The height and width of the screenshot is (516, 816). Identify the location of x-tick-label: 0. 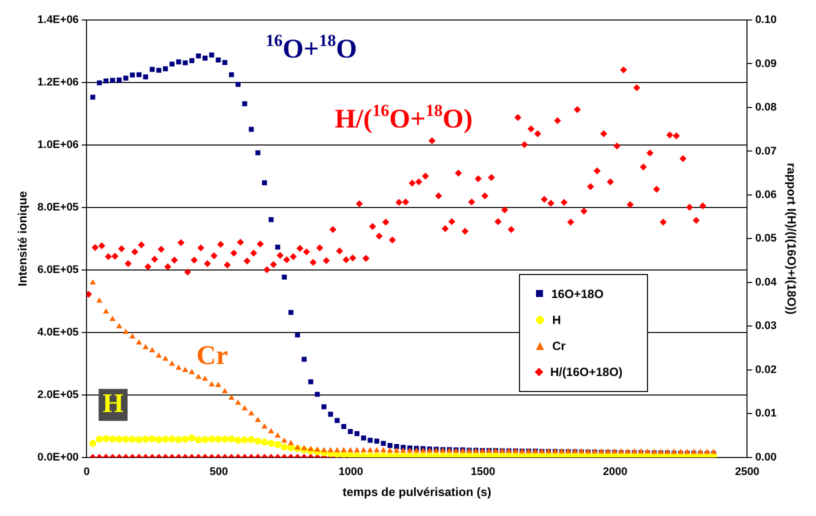
(87, 472).